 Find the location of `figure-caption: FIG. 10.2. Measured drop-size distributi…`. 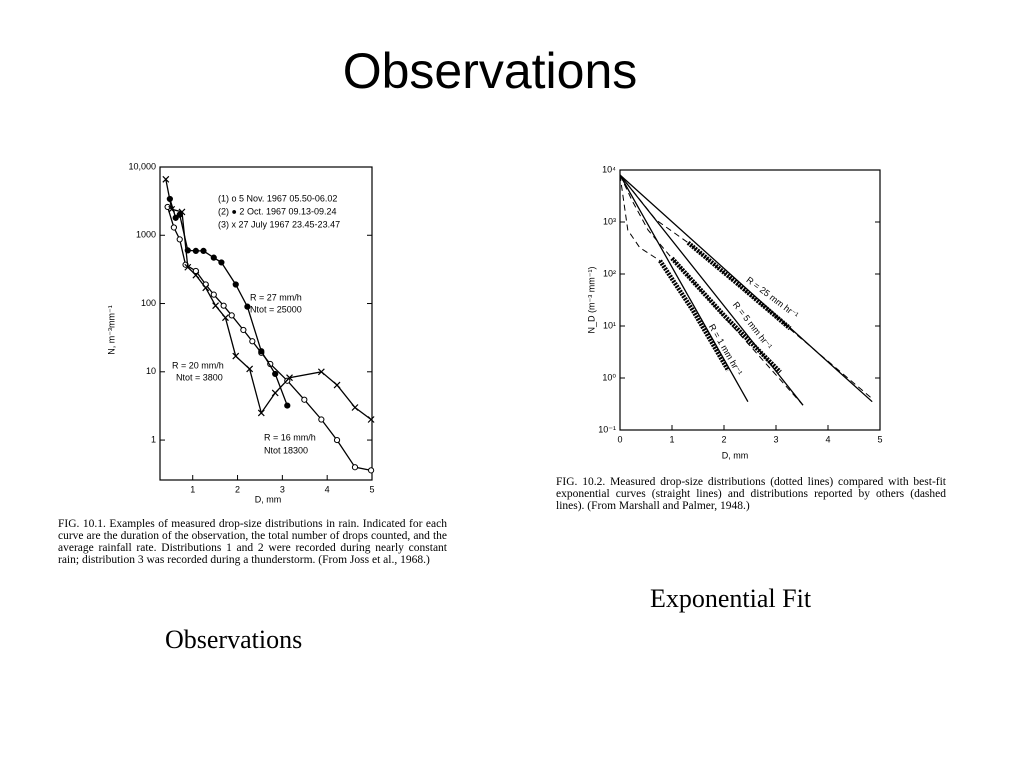

figure-caption: FIG. 10.2. Measured drop-size distributi… is located at coordinates (751, 494).